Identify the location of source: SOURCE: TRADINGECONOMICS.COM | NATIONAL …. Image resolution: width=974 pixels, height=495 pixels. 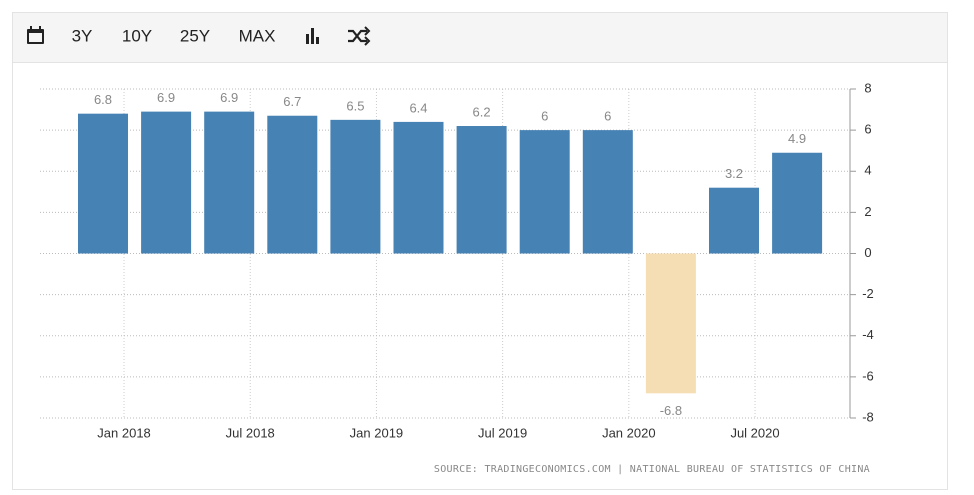
(652, 469).